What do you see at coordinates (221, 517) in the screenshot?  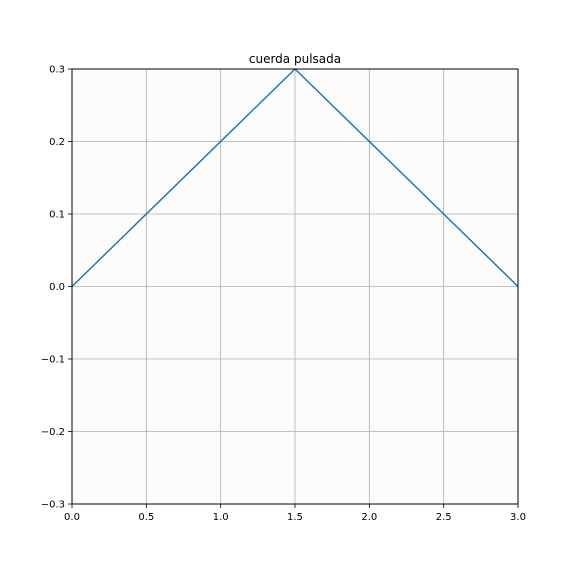 I see `x-tick-label: 1.0` at bounding box center [221, 517].